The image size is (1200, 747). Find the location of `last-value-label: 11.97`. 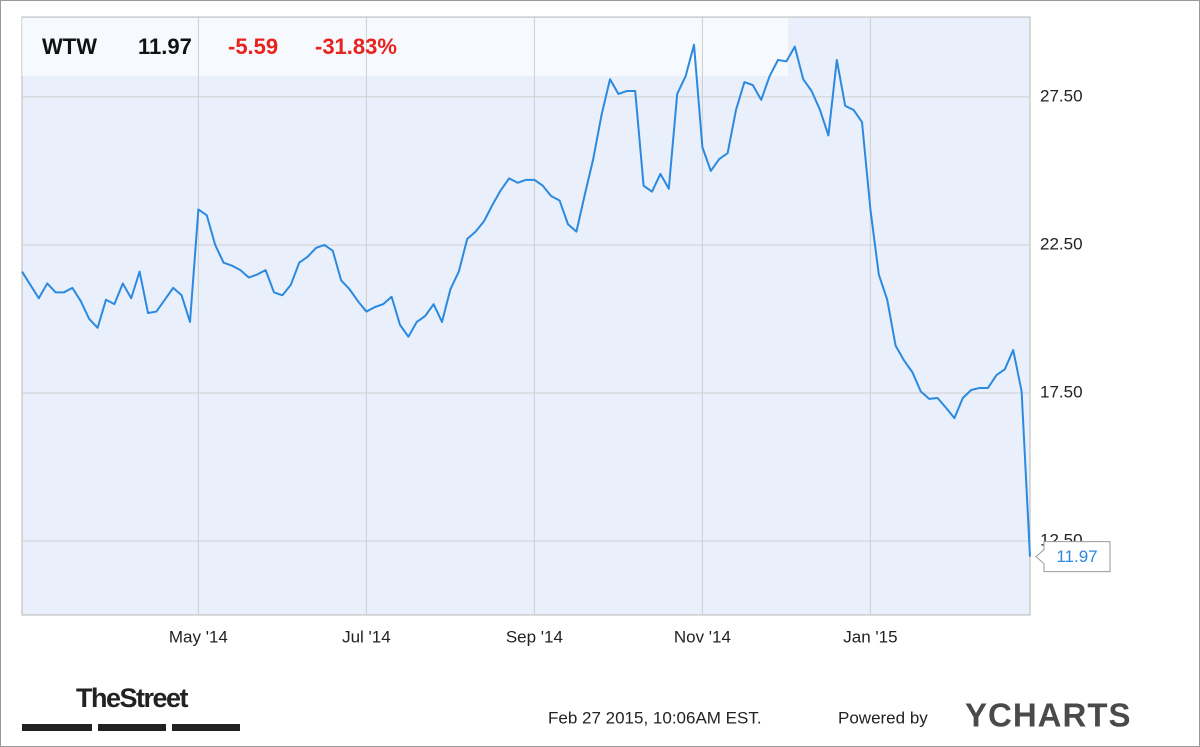

last-value-label: 11.97 is located at coordinates (1076, 556).